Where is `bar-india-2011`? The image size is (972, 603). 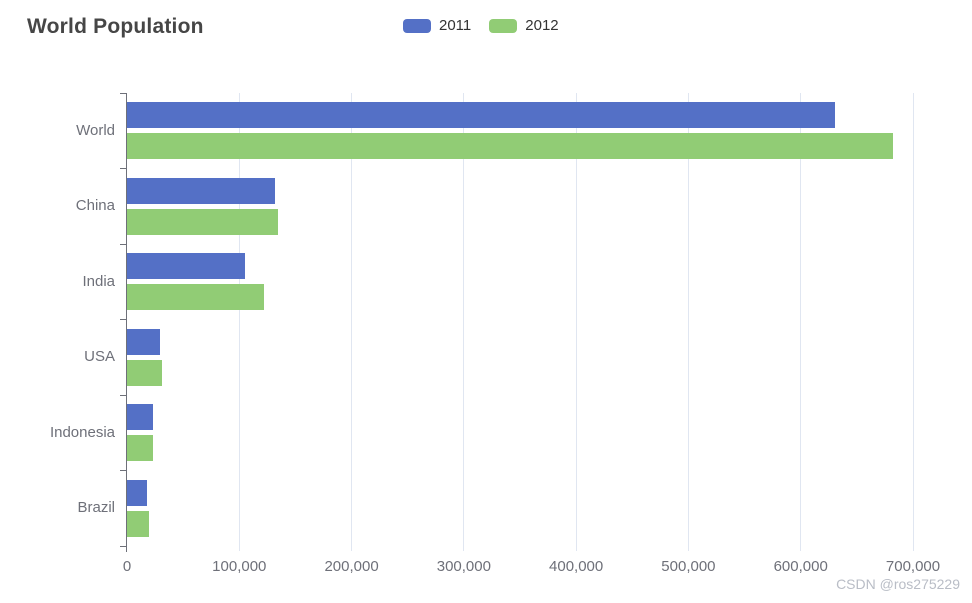
bar-india-2011 is located at coordinates (186, 266).